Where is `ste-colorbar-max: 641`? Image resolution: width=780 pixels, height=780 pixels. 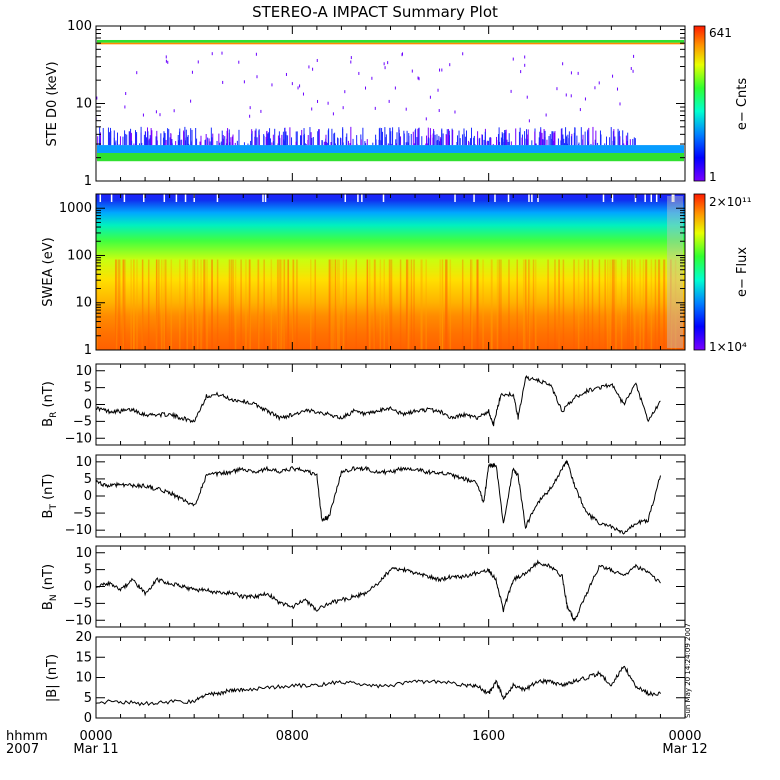
ste-colorbar-max: 641 is located at coordinates (720, 33).